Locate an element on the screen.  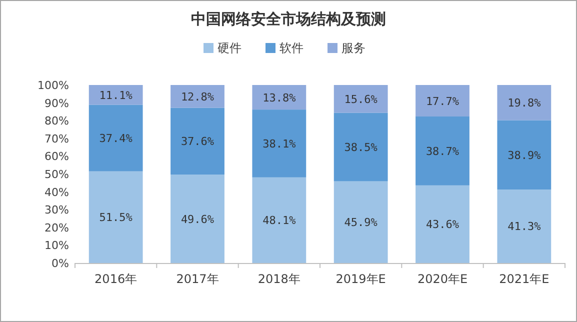
data-label: 19.8% is located at coordinates (525, 103).